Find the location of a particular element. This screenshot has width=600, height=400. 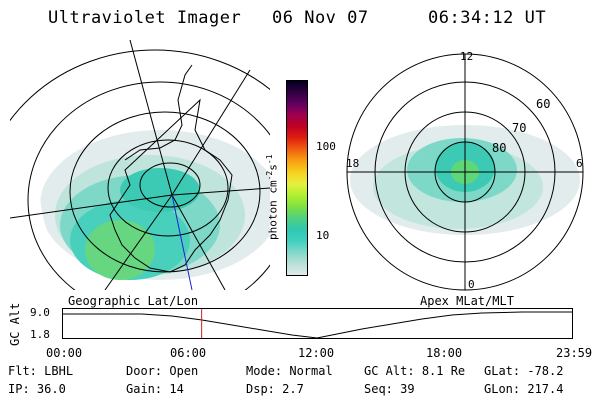

x-tick-1800: 18:00 is located at coordinates (444, 353).